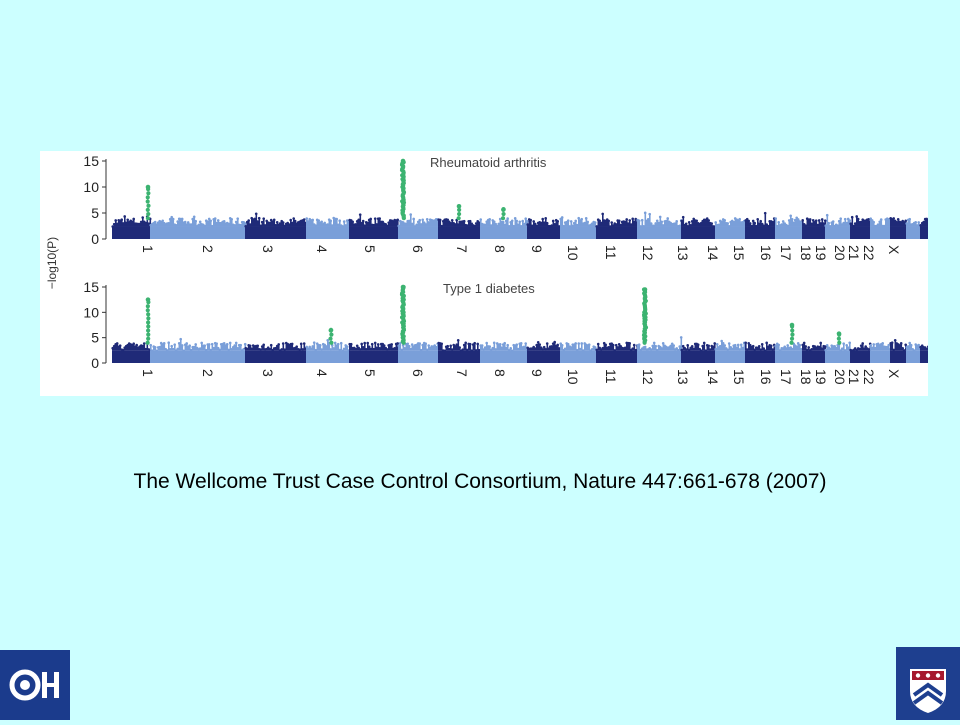 The image size is (960, 725). Describe the element at coordinates (91, 161) in the screenshot. I see `y-tick-label: 15` at that location.